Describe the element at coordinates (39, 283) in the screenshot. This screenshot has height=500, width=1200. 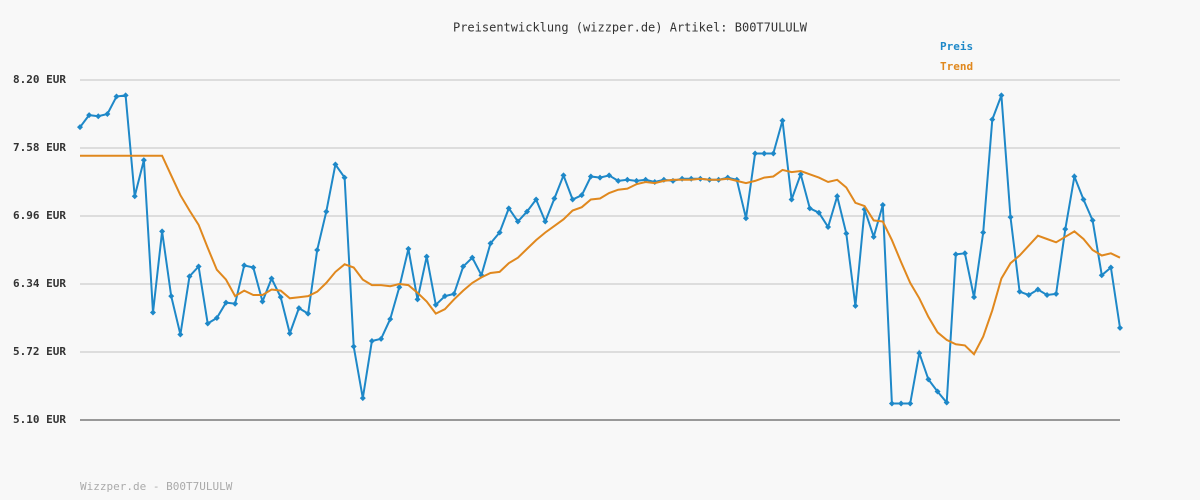
I see `y-tick-label: 6.34 EUR` at that location.